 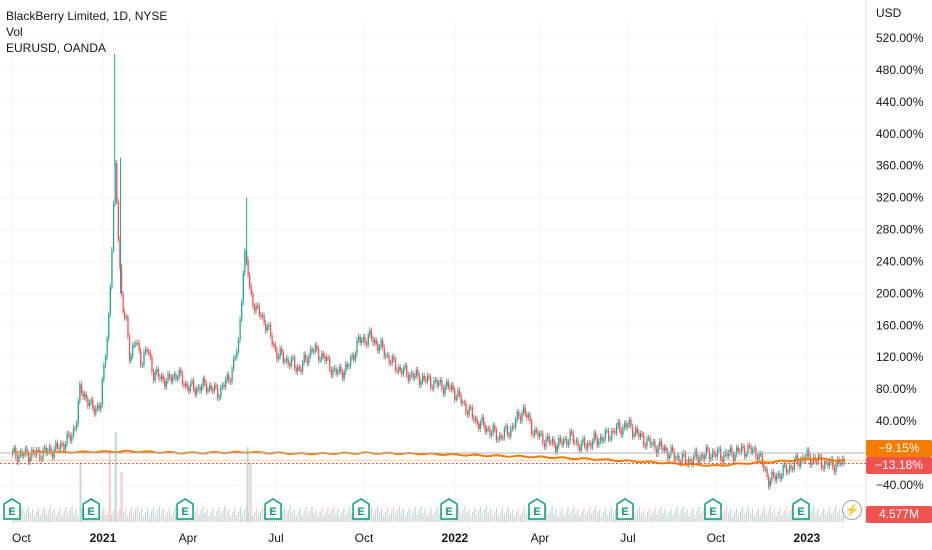 I want to click on legend-compare-symbol: EURUSD, OANDA, so click(x=56, y=48).